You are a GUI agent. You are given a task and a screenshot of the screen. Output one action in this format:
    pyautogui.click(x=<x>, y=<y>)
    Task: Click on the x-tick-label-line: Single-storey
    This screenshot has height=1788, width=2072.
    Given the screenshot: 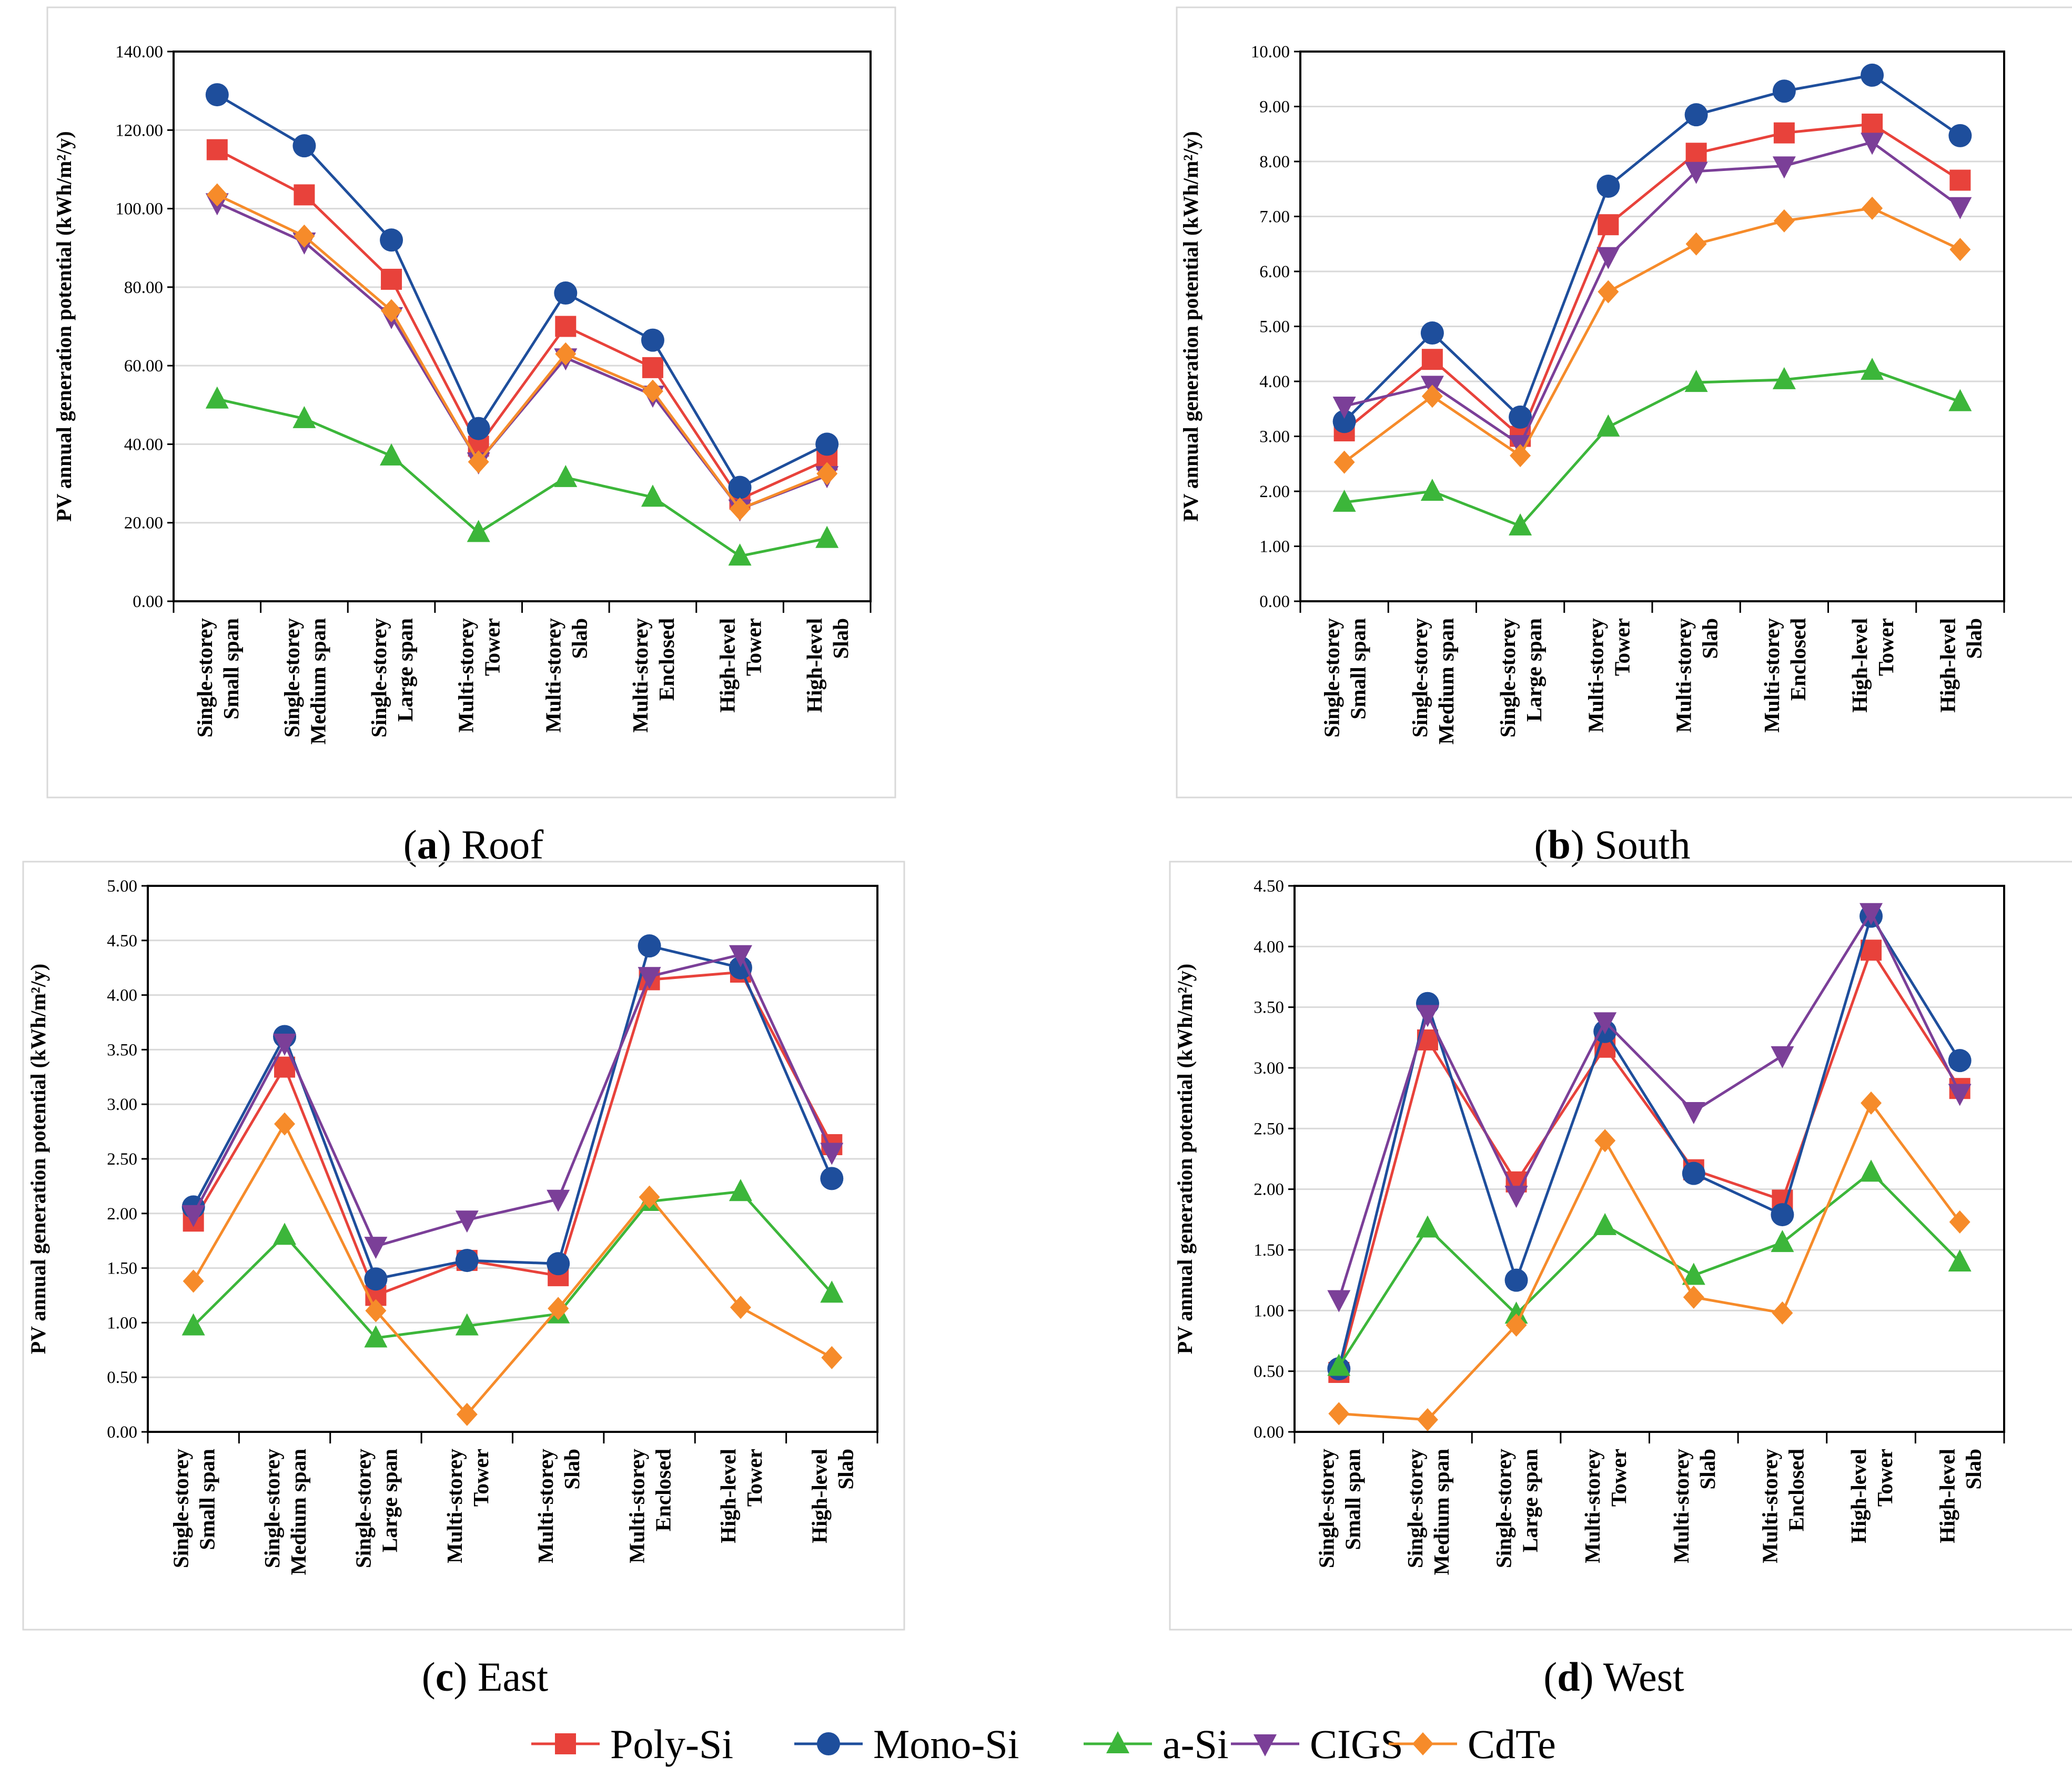 What is the action you would take?
    pyautogui.click(x=205, y=678)
    